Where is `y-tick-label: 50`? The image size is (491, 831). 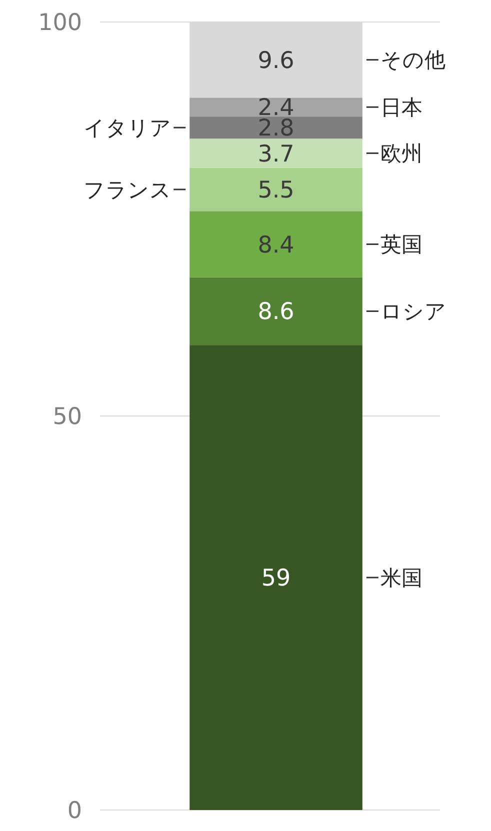
y-tick-label: 50 is located at coordinates (67, 417).